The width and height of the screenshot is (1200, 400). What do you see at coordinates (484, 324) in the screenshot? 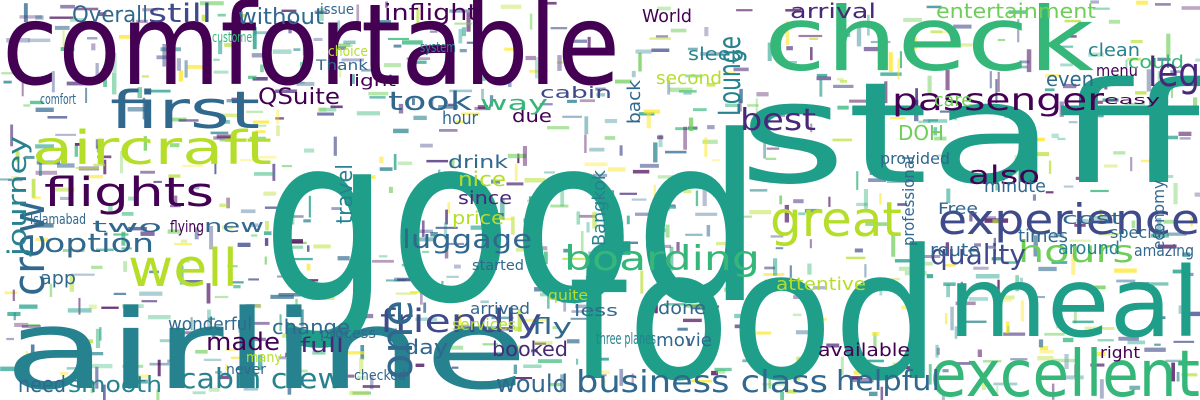
I see `word-services: services` at bounding box center [484, 324].